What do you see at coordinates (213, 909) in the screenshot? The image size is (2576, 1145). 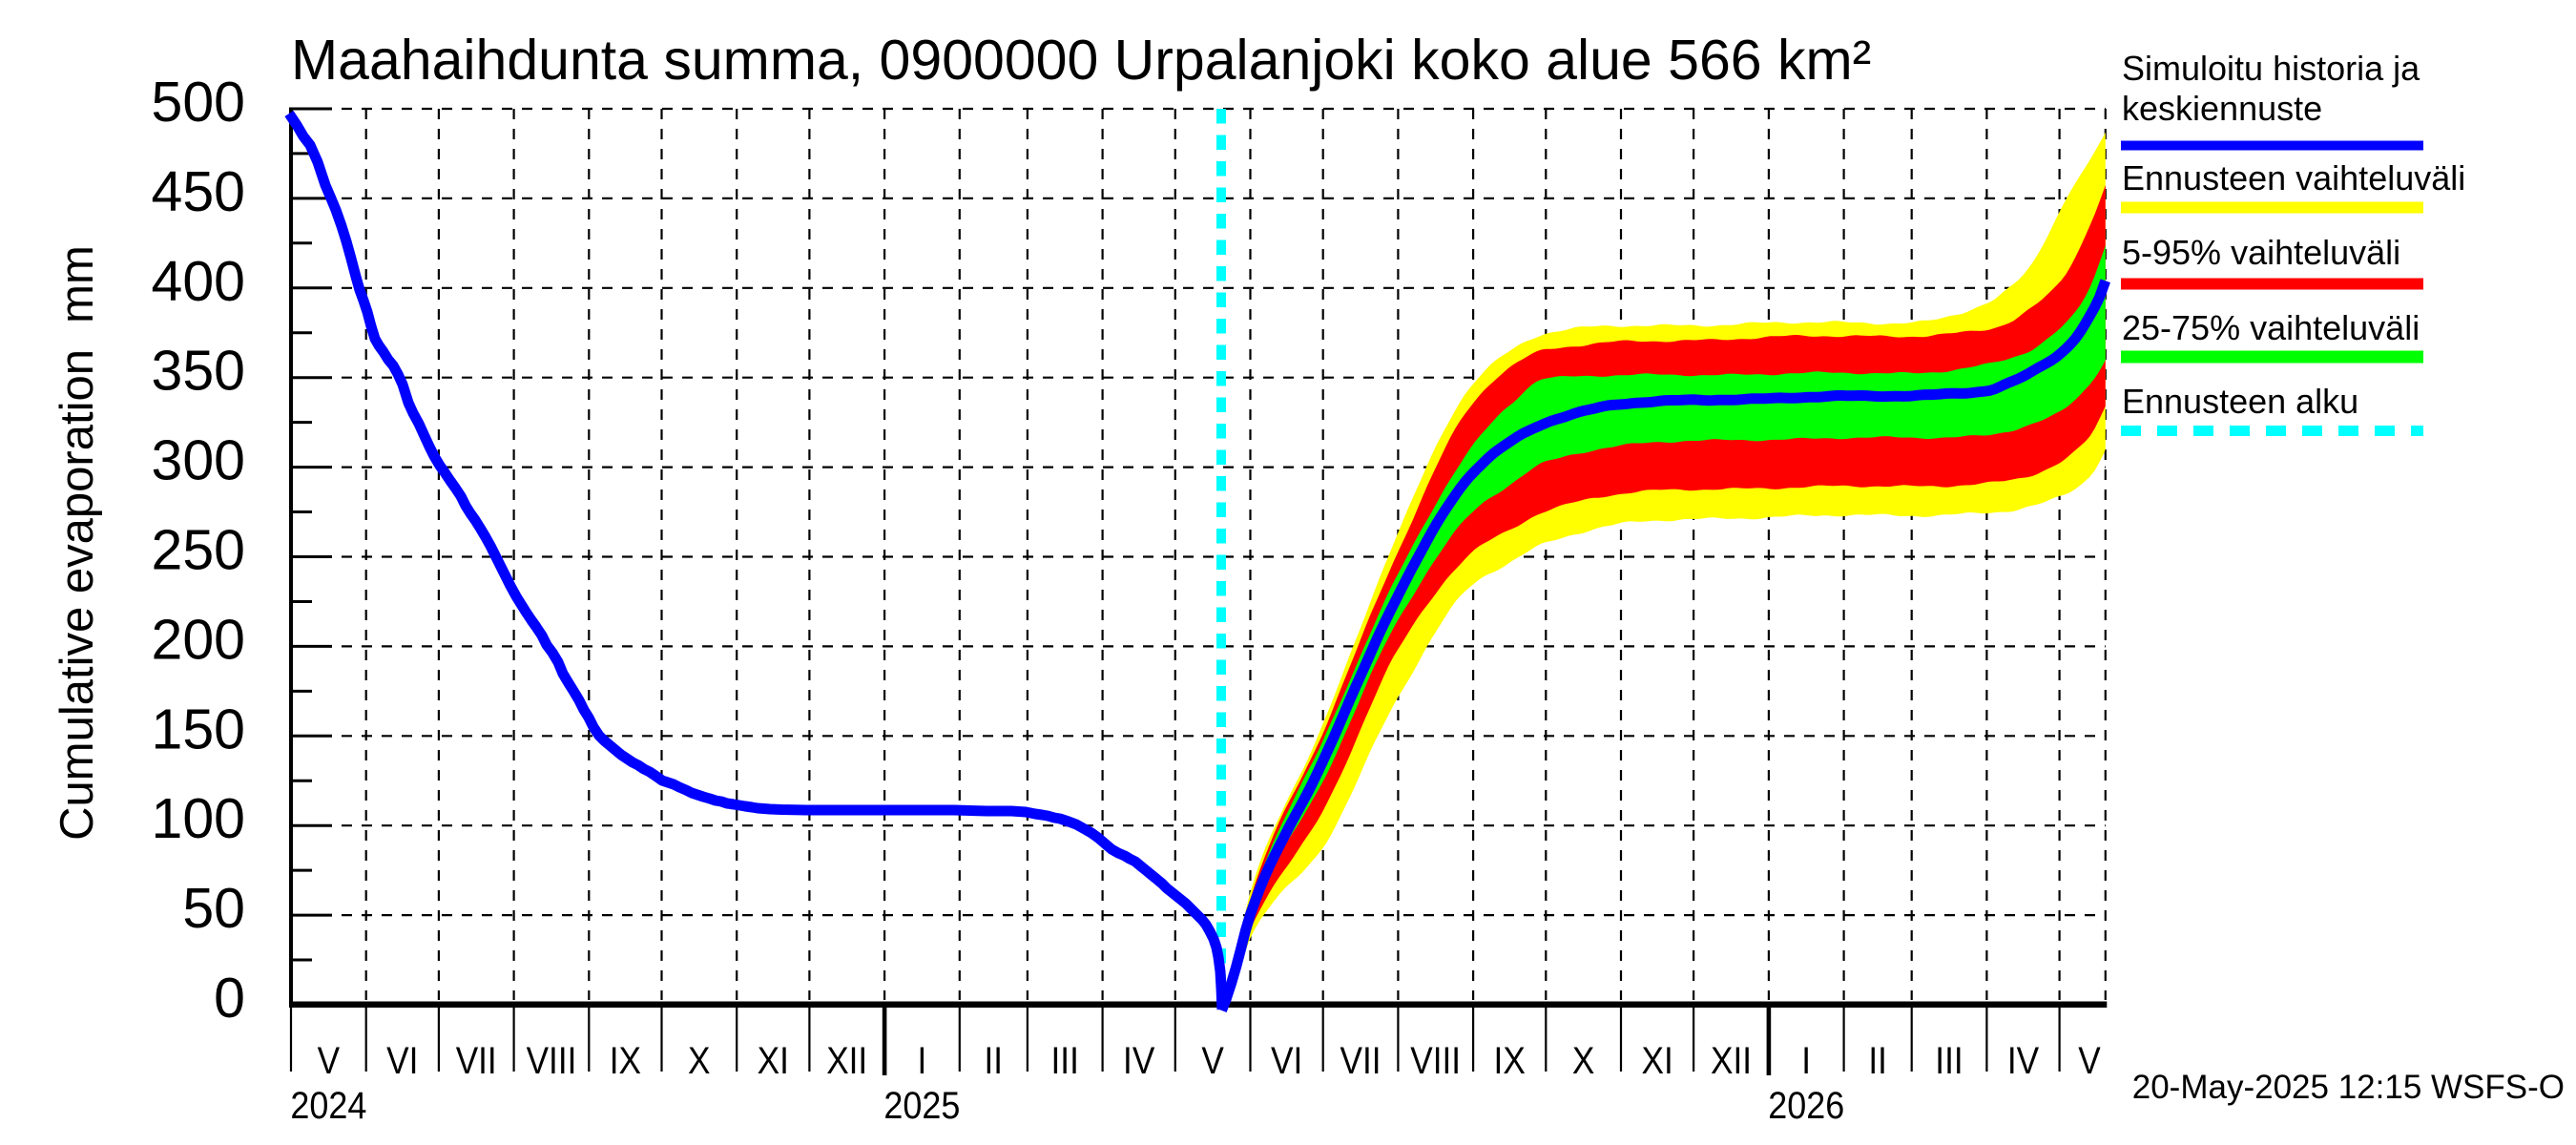 I see `svg-text: 50` at bounding box center [213, 909].